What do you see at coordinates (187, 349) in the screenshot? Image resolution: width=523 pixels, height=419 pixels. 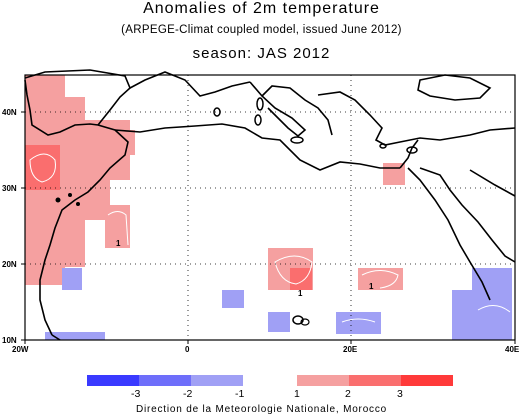 I see `lon-tick-0: 0` at bounding box center [187, 349].